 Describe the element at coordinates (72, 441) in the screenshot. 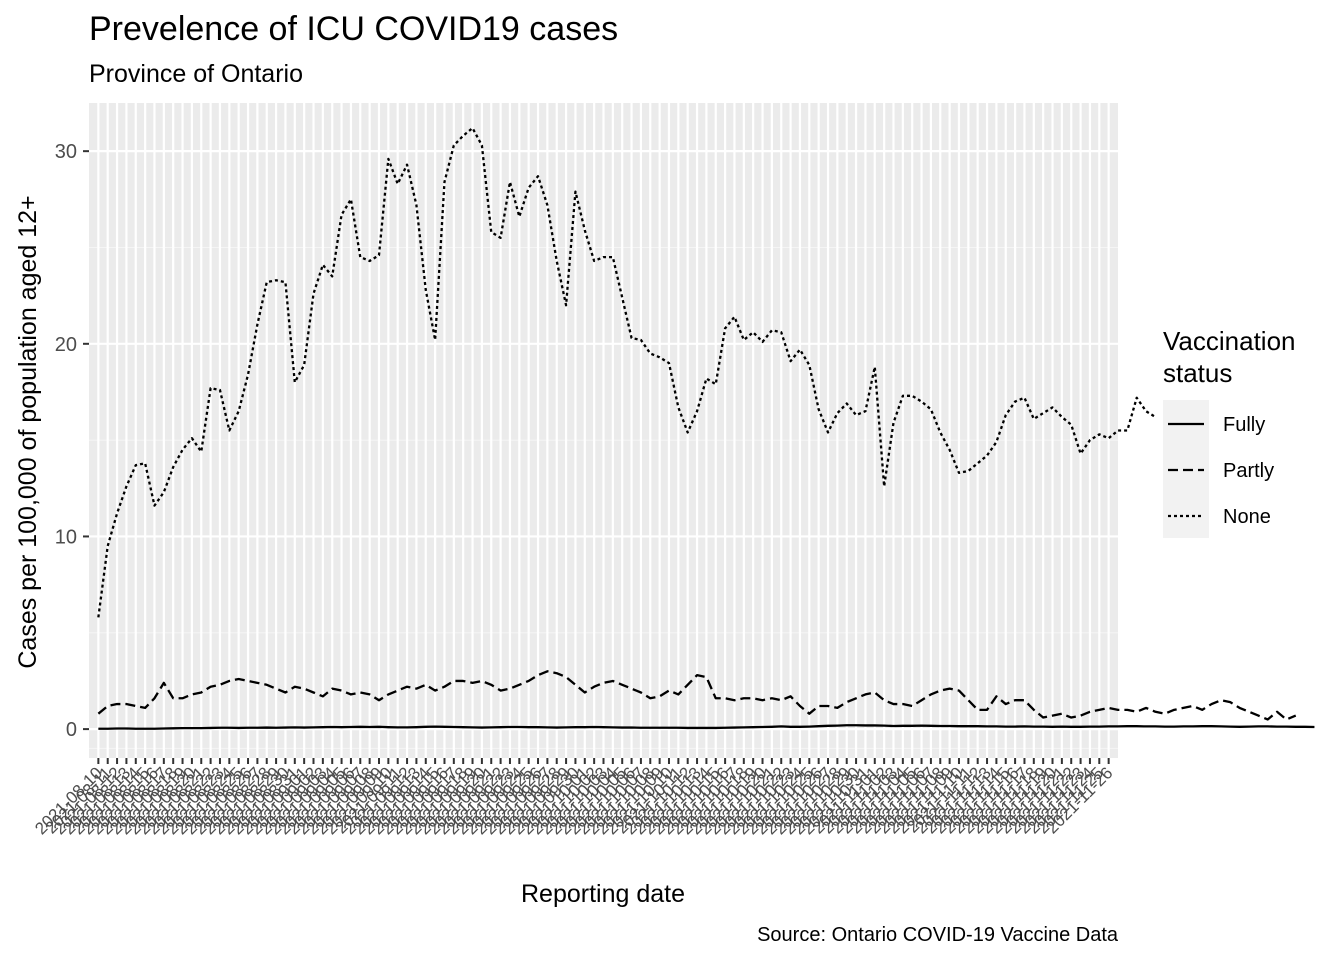

I see `y-axis: 0 10 20 30` at that location.